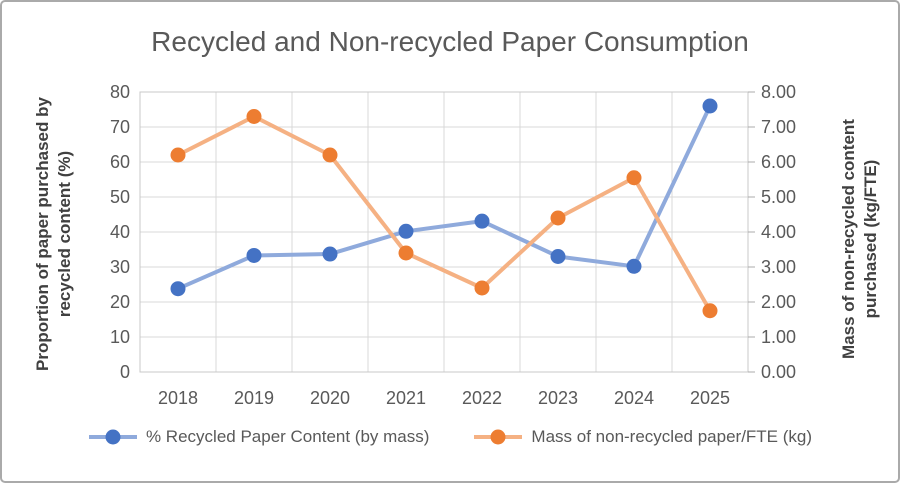 The width and height of the screenshot is (900, 483). I want to click on legend-marker-recycled-icon, so click(112, 437).